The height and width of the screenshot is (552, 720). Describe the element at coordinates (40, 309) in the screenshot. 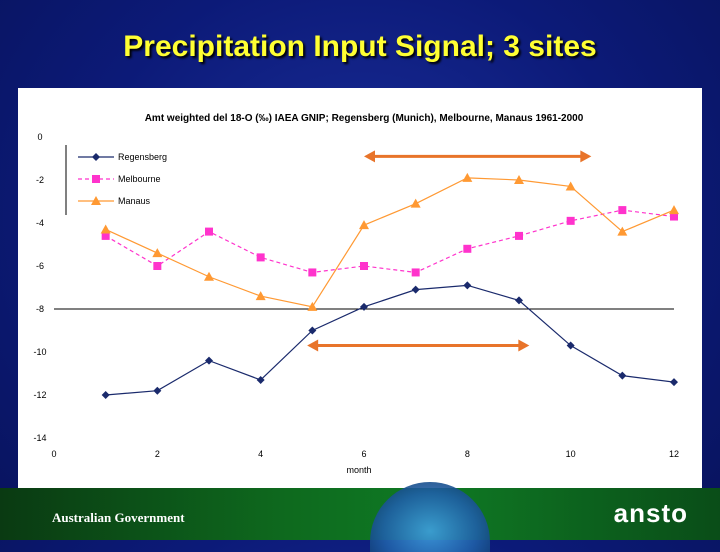

I see `y-tick-label: -8` at that location.